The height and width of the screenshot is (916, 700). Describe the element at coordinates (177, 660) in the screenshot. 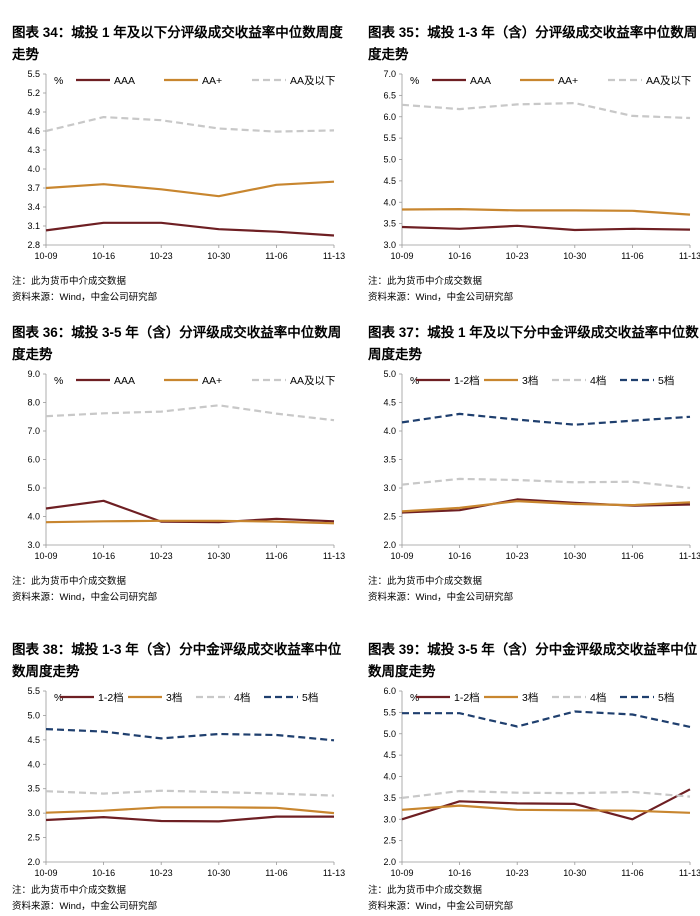

I see `chart-title: 图表 38：城投 1-3 年（含）分中金评级成交收益率中位数周度走势` at that location.